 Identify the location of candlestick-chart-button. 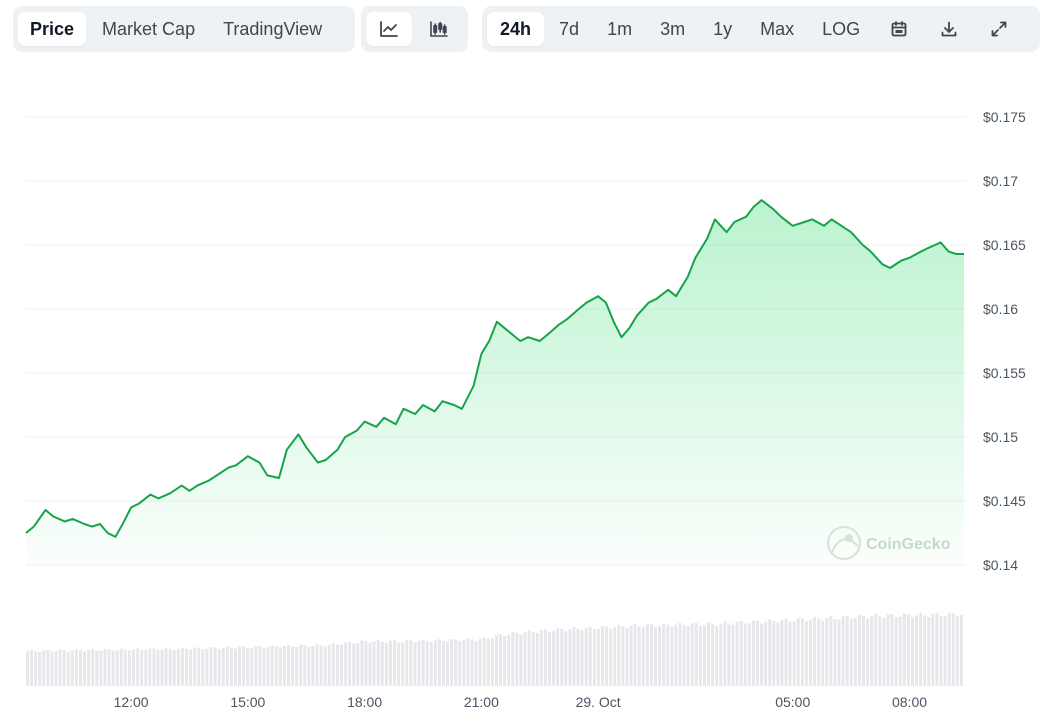
(439, 29).